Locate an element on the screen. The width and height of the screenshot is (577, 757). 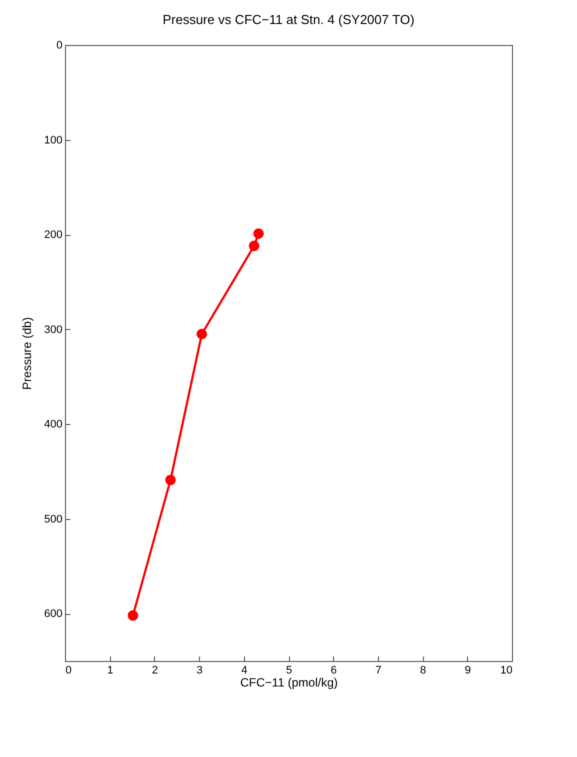
x-tick-label: 9 is located at coordinates (467, 670).